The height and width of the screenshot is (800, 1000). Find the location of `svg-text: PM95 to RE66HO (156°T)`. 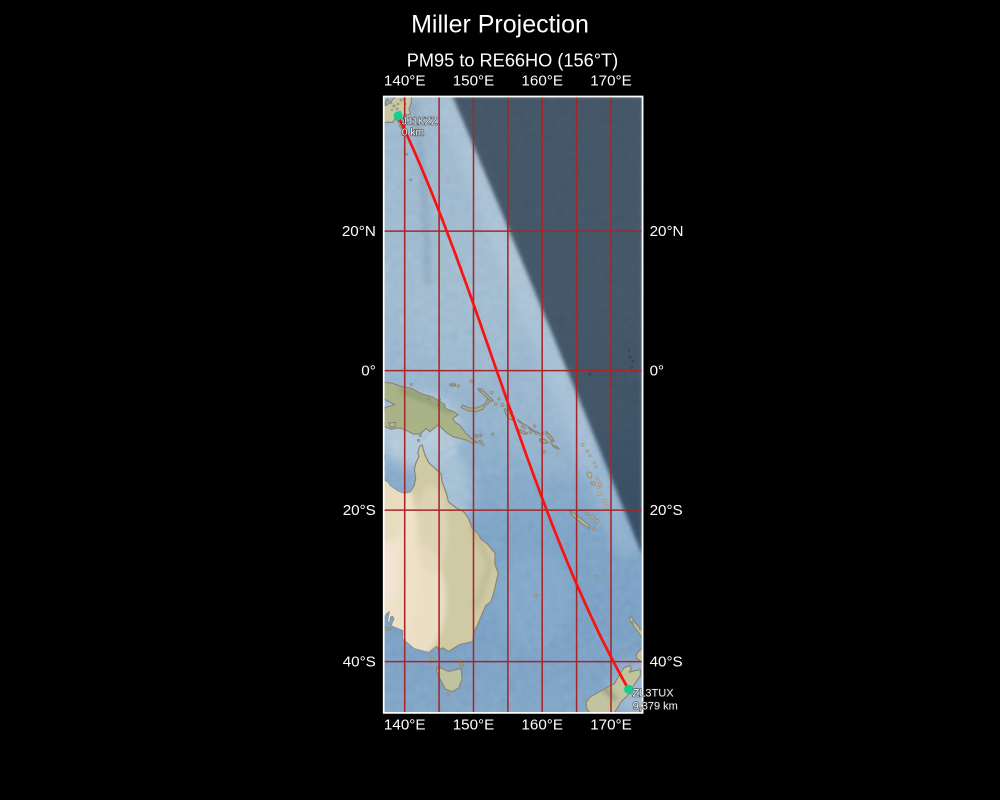

svg-text: PM95 to RE66HO (156°T) is located at coordinates (512, 61).